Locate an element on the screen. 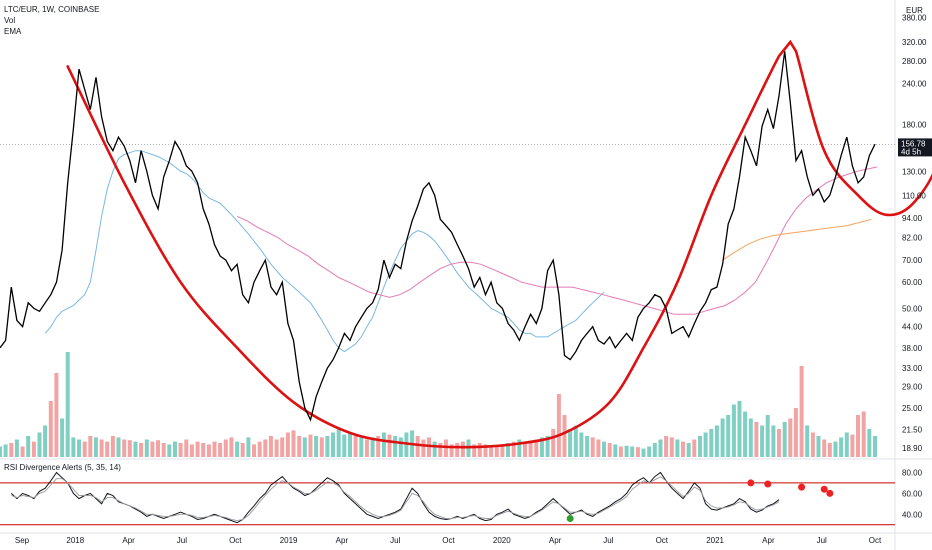  bar-countdown: 4d 5h is located at coordinates (911, 151).